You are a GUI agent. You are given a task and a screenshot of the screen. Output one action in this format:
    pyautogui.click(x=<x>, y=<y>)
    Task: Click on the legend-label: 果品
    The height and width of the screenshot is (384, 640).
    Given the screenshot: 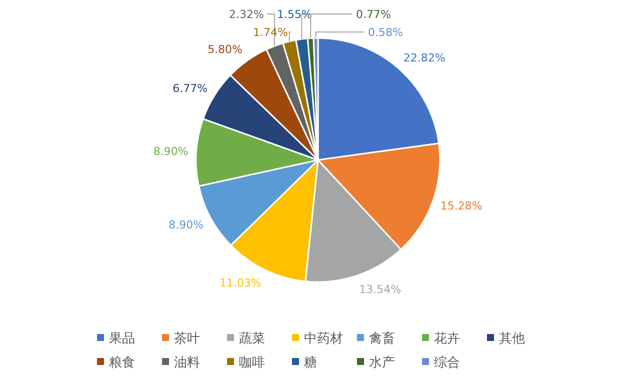 What is the action you would take?
    pyautogui.click(x=122, y=339)
    